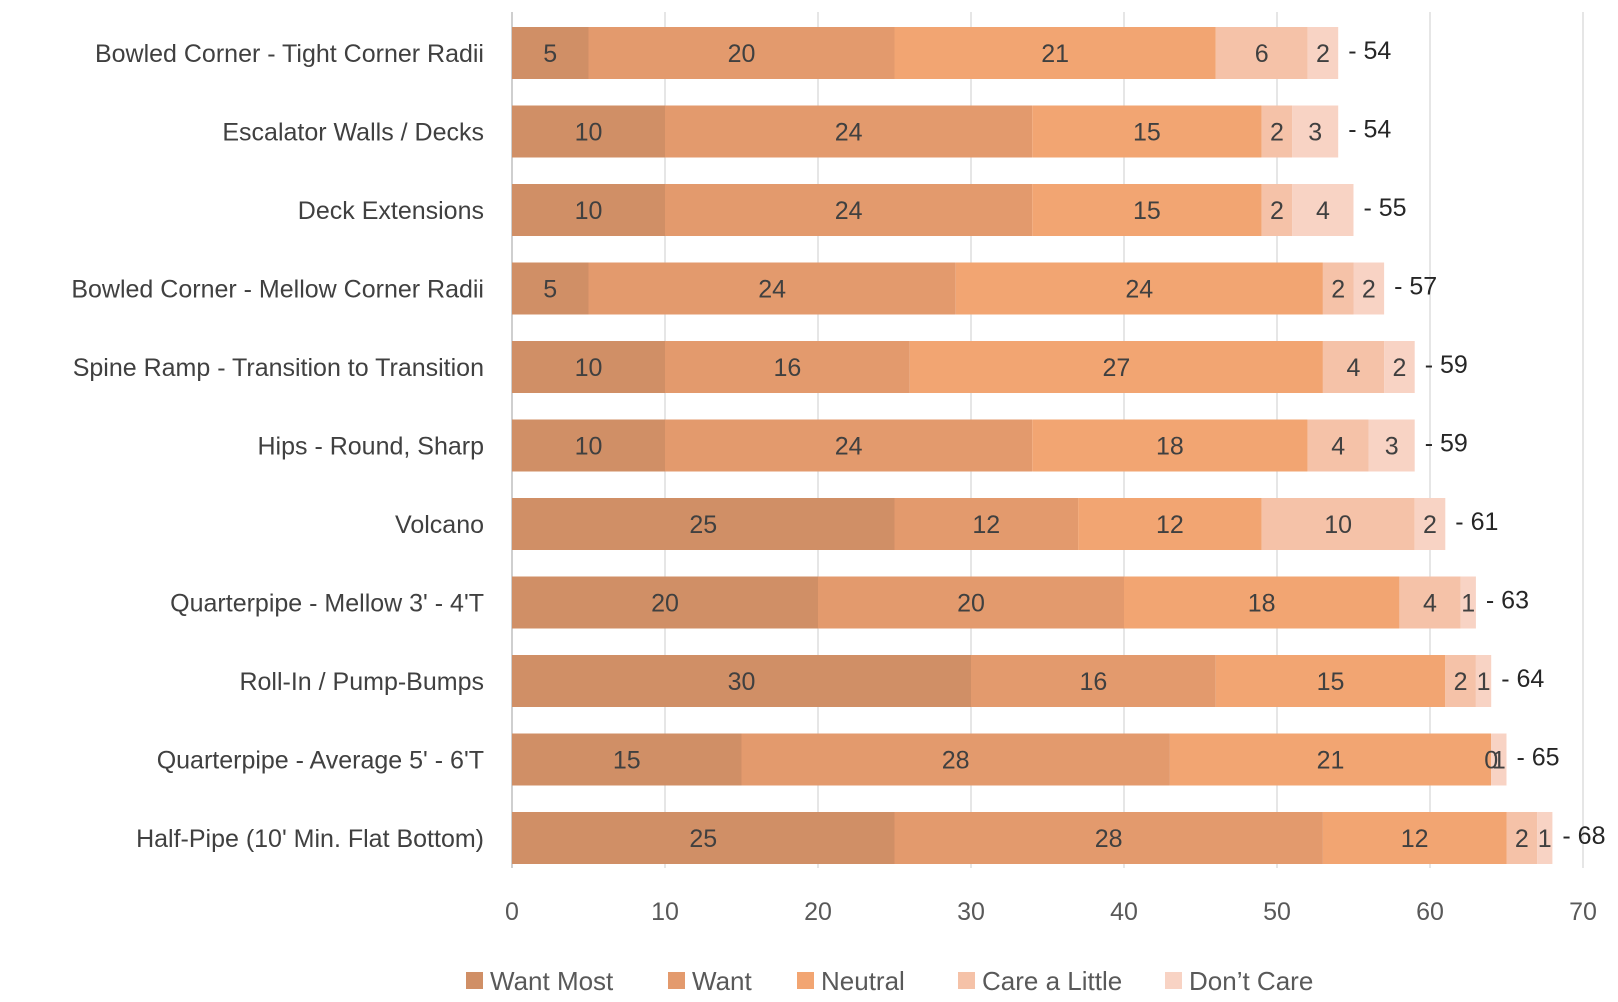 This screenshot has width=1618, height=1002. I want to click on category-label: Roll-In / Pump-Bumps, so click(361, 682).